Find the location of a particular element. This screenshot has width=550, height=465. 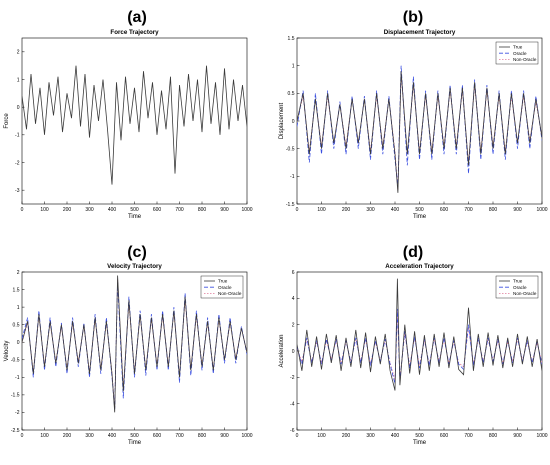

y-tick-label: 6 is located at coordinates (293, 273).